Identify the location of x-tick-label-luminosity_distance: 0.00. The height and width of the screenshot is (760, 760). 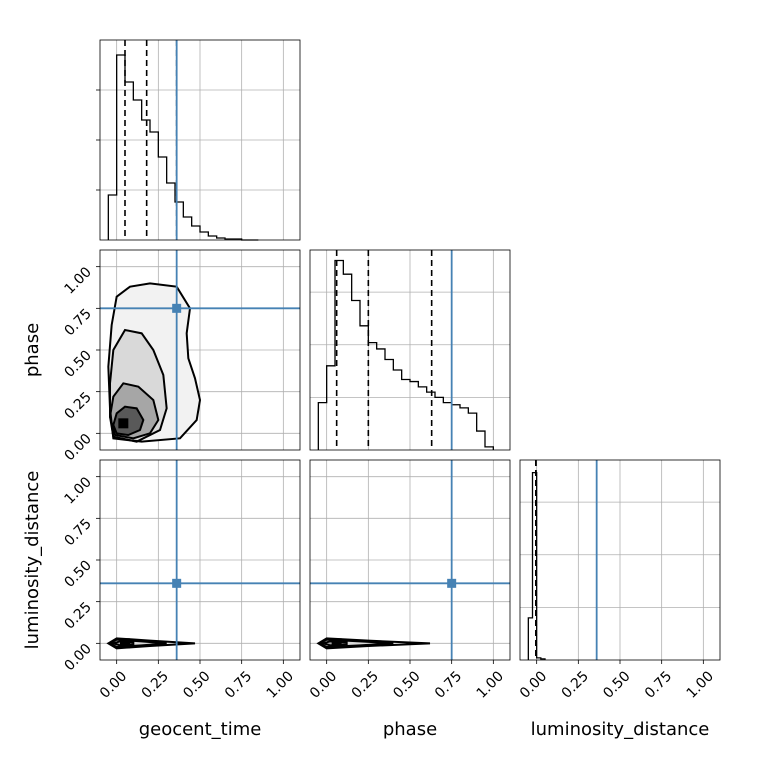
(533, 684).